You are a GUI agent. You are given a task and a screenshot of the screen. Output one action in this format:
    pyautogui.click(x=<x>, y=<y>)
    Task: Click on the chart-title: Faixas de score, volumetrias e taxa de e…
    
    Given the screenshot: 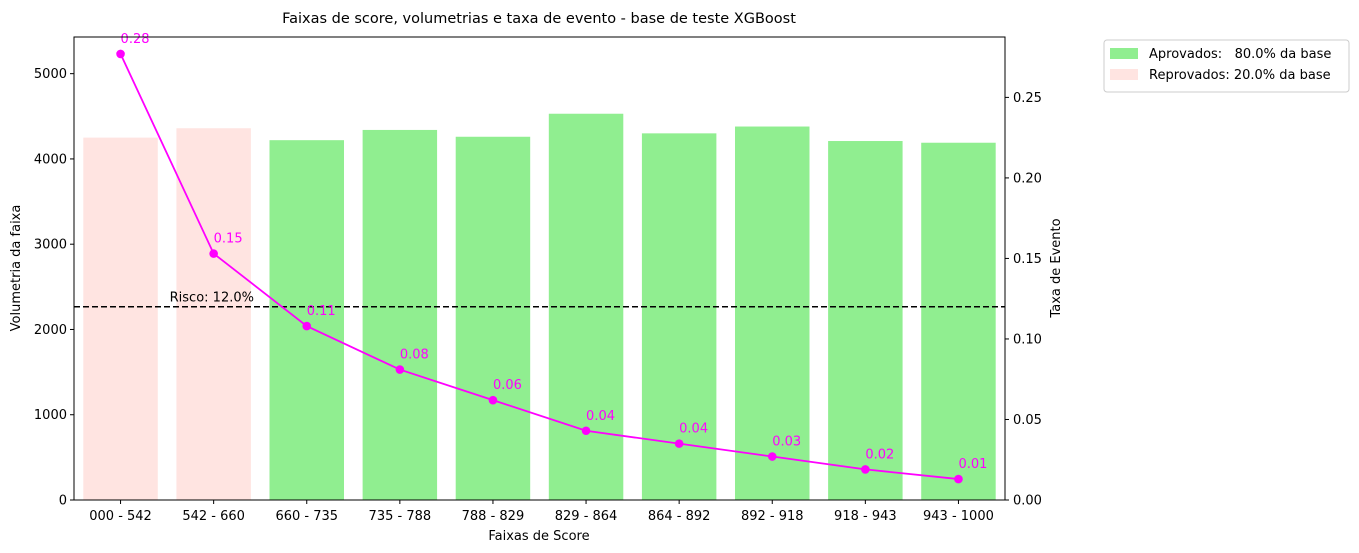 What is the action you would take?
    pyautogui.click(x=539, y=19)
    